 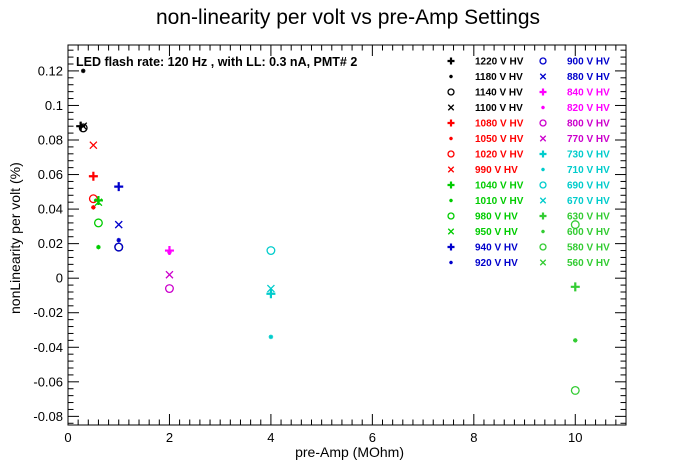 What do you see at coordinates (499, 62) in the screenshot?
I see `legend-label: 1220 V HV` at bounding box center [499, 62].